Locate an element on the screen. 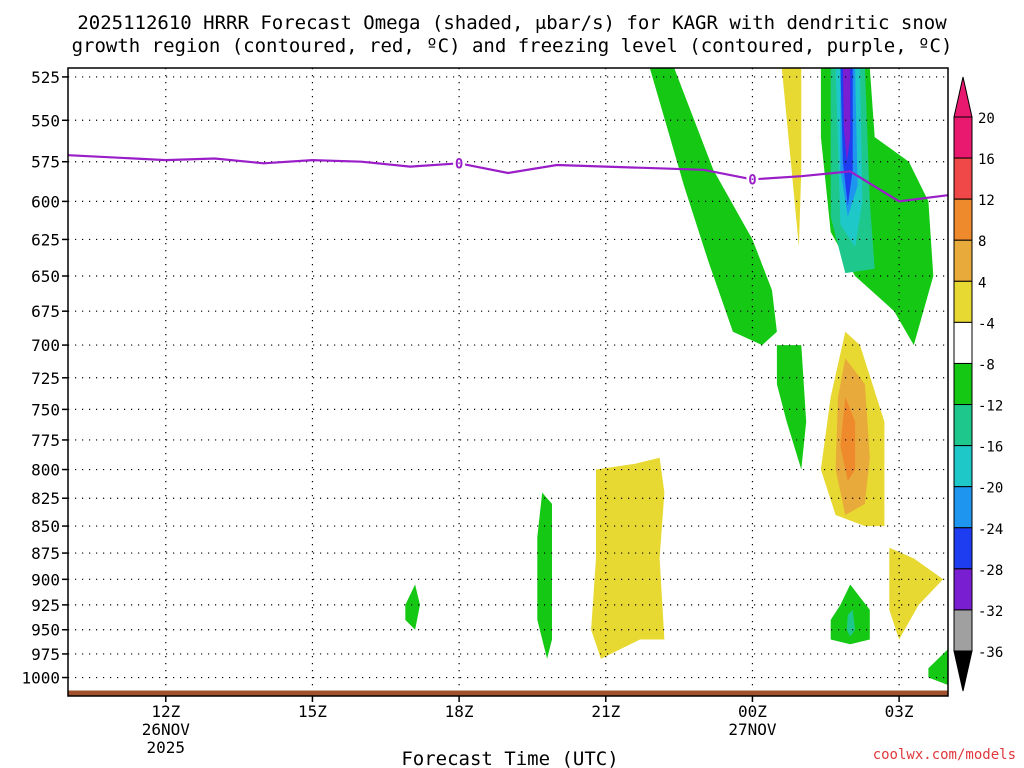 The width and height of the screenshot is (1024, 768). colorbar: 20 16 12 8 4 -4 -8 -12 -16 -20 -24 -28 -32 -36 is located at coordinates (978, 384).